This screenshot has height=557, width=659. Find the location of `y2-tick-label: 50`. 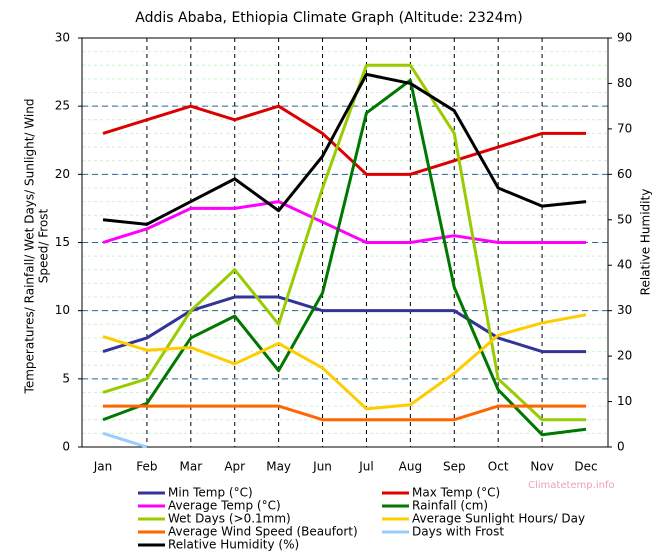

y2-tick-label: 50 is located at coordinates (624, 219).